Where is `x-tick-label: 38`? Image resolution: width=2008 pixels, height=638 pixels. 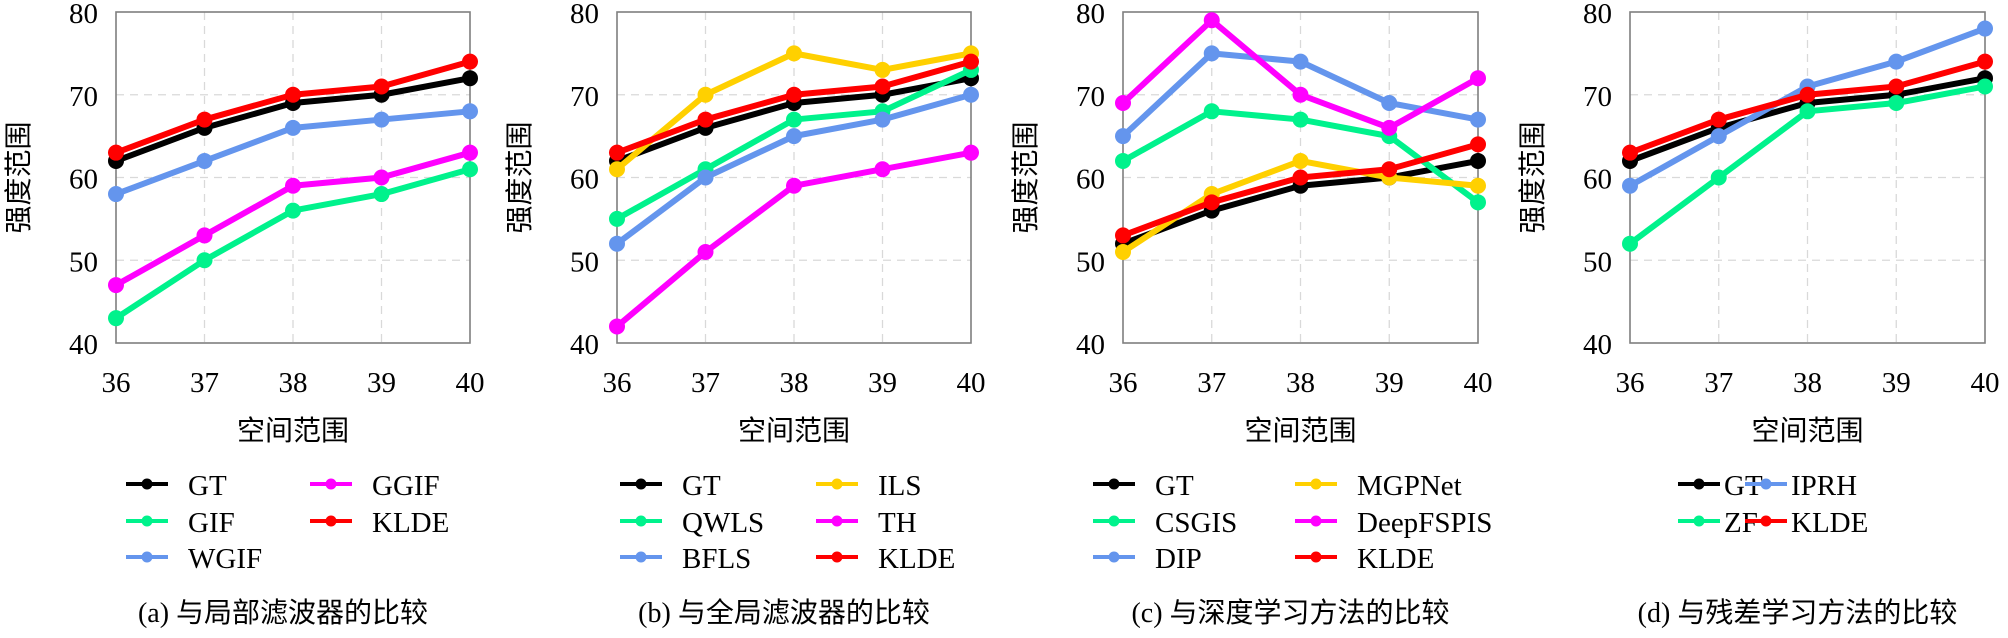 x-tick-label: 38 is located at coordinates (1807, 383).